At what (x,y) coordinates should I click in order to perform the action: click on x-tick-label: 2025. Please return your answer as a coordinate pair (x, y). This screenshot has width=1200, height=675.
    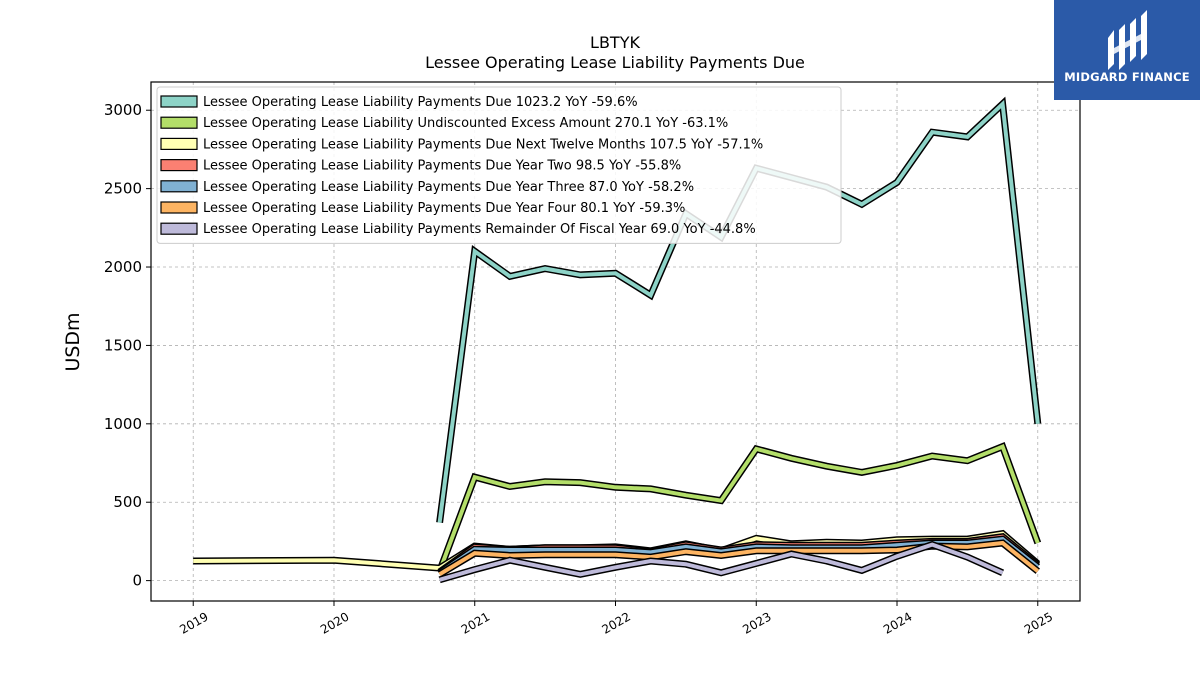
    Looking at the image, I should click on (1038, 622).